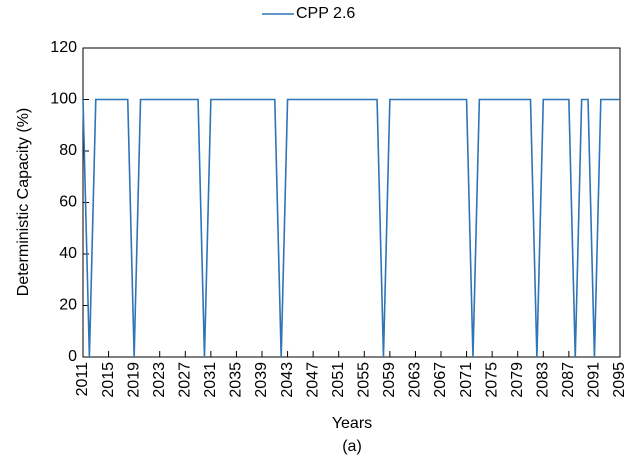 The height and width of the screenshot is (465, 641). I want to click on x-tick-label: 2019, so click(133, 380).